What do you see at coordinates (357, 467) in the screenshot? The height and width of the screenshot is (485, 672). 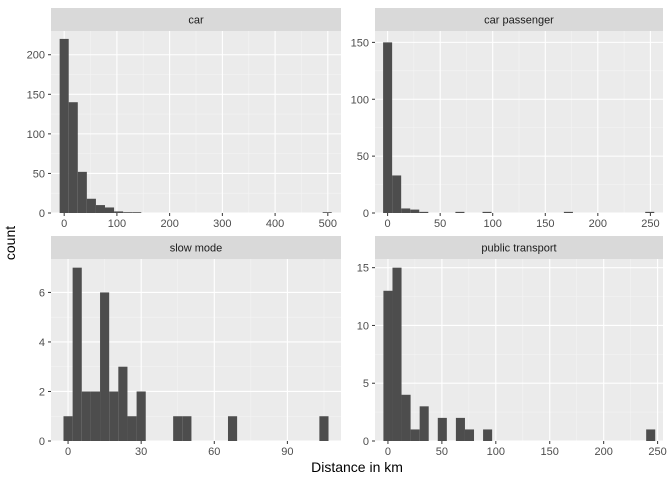 I see `x-axis-title: Distance in km` at bounding box center [357, 467].